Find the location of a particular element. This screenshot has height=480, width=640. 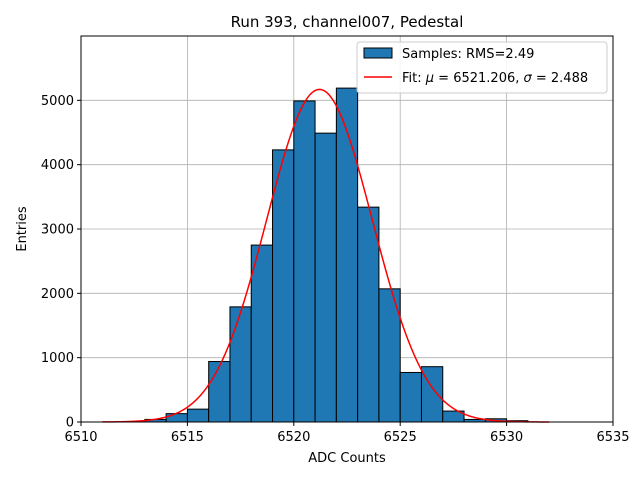

legend-fit-mu-symbol: μ is located at coordinates (429, 78).